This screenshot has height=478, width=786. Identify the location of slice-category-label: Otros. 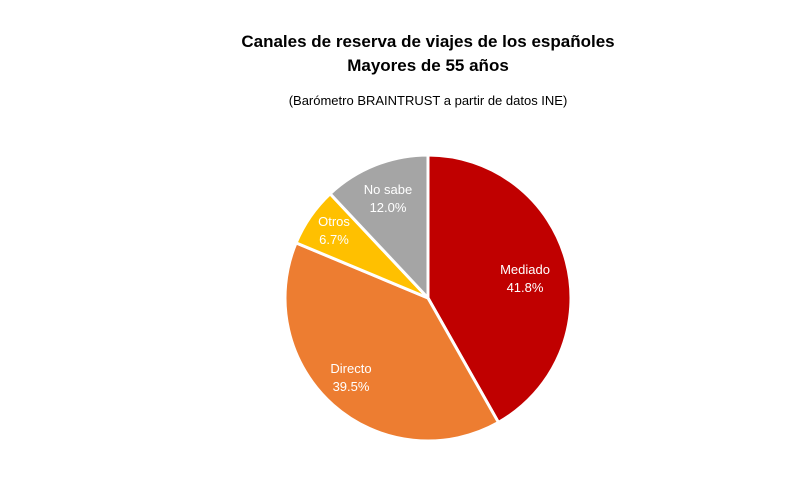
(334, 221).